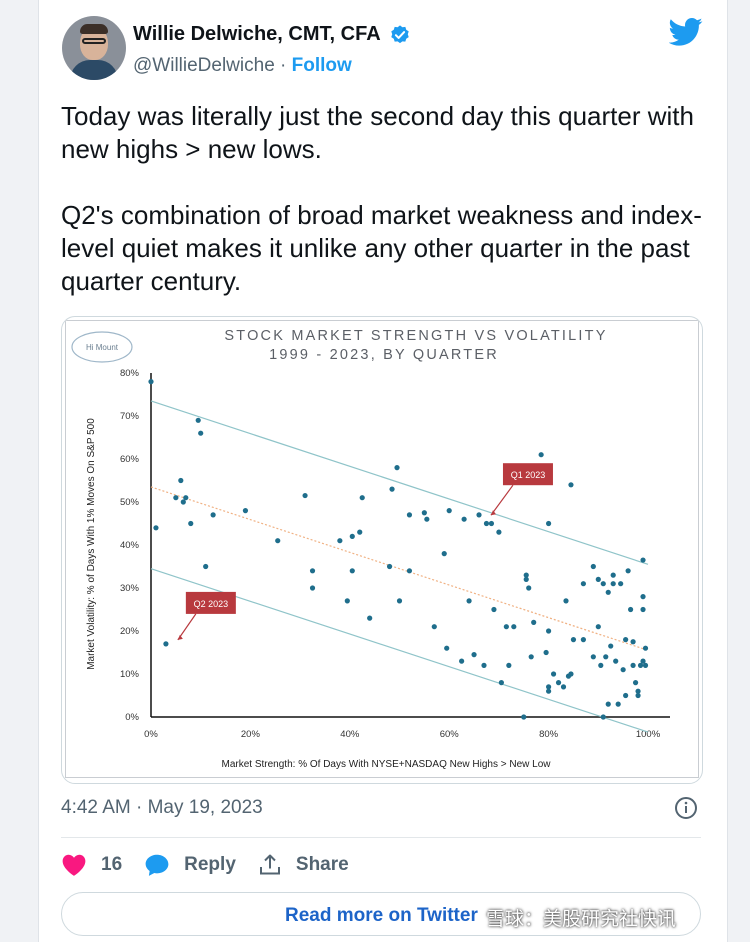 This screenshot has width=750, height=942. I want to click on avatar, so click(94, 48).